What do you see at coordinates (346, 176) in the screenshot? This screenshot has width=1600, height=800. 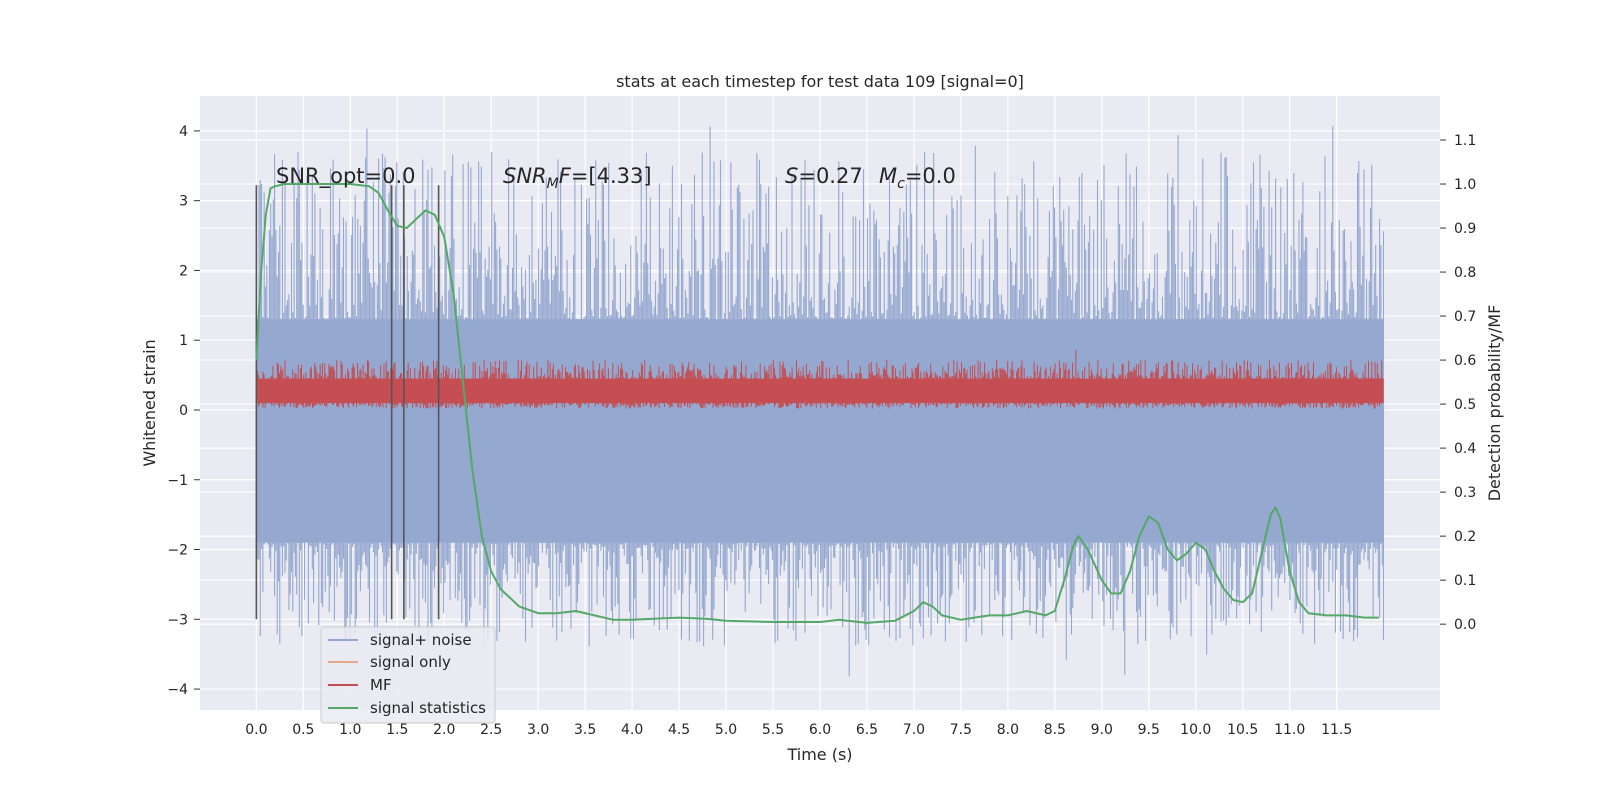 I see `annotation-snr-opt: SNR_opt=0.0` at bounding box center [346, 176].